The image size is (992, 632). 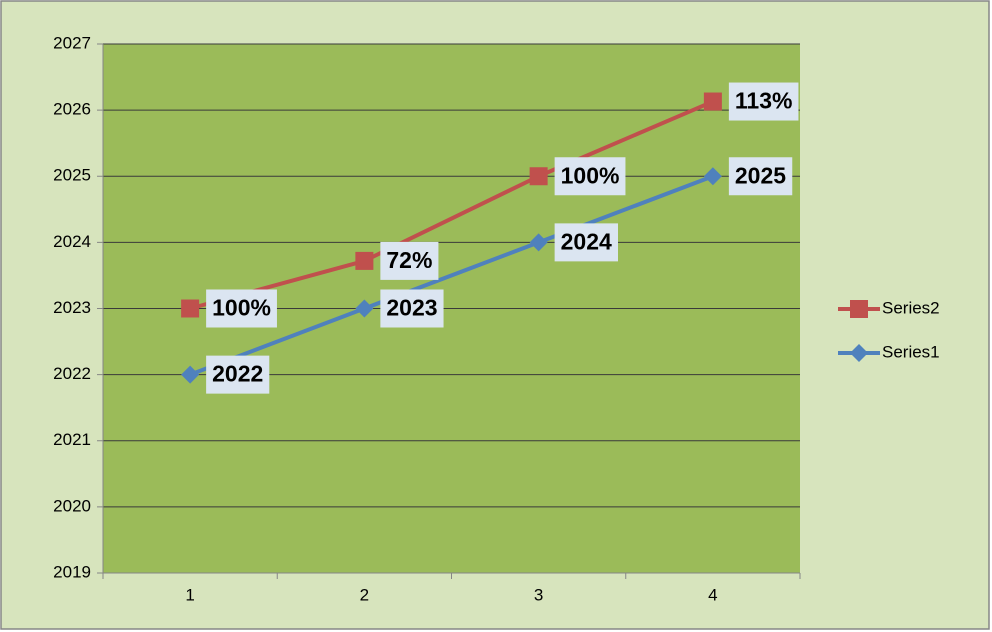 What do you see at coordinates (189, 594) in the screenshot?
I see `x-tick-label: 1` at bounding box center [189, 594].